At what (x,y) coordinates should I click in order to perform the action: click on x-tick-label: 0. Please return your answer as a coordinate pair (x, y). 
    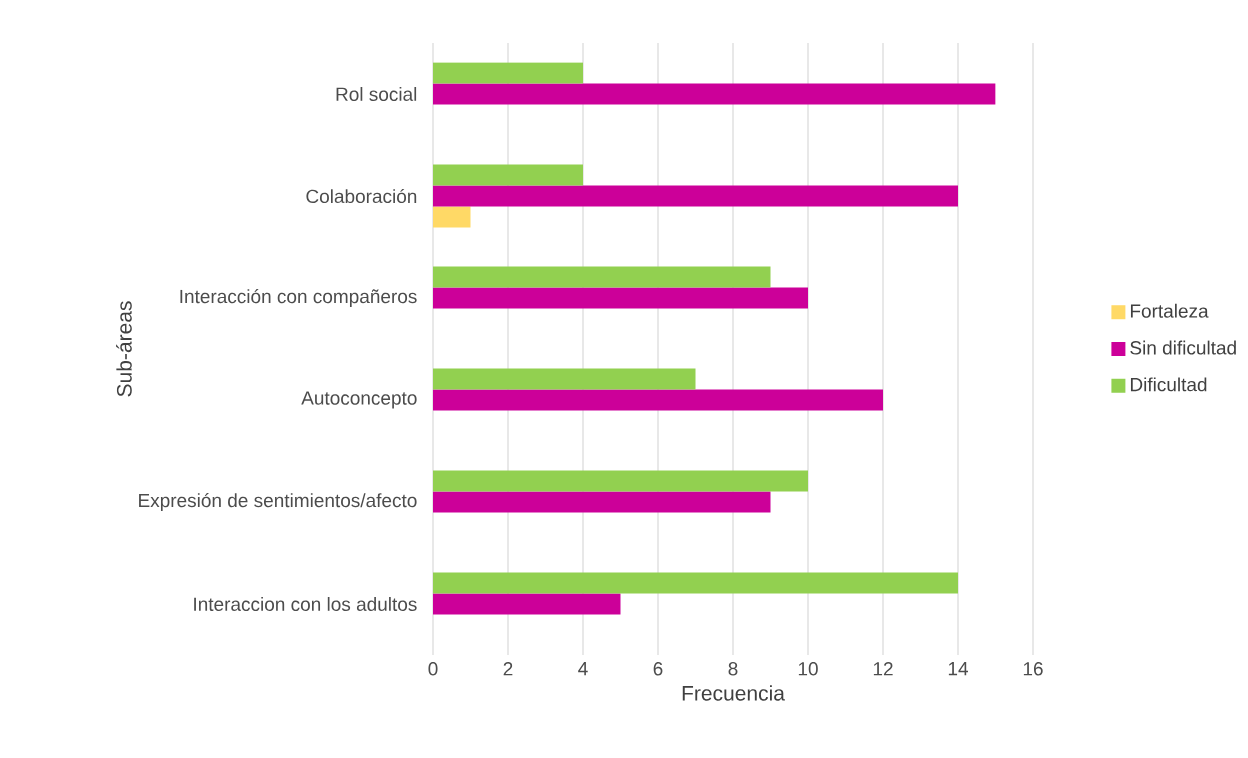
    Looking at the image, I should click on (433, 669).